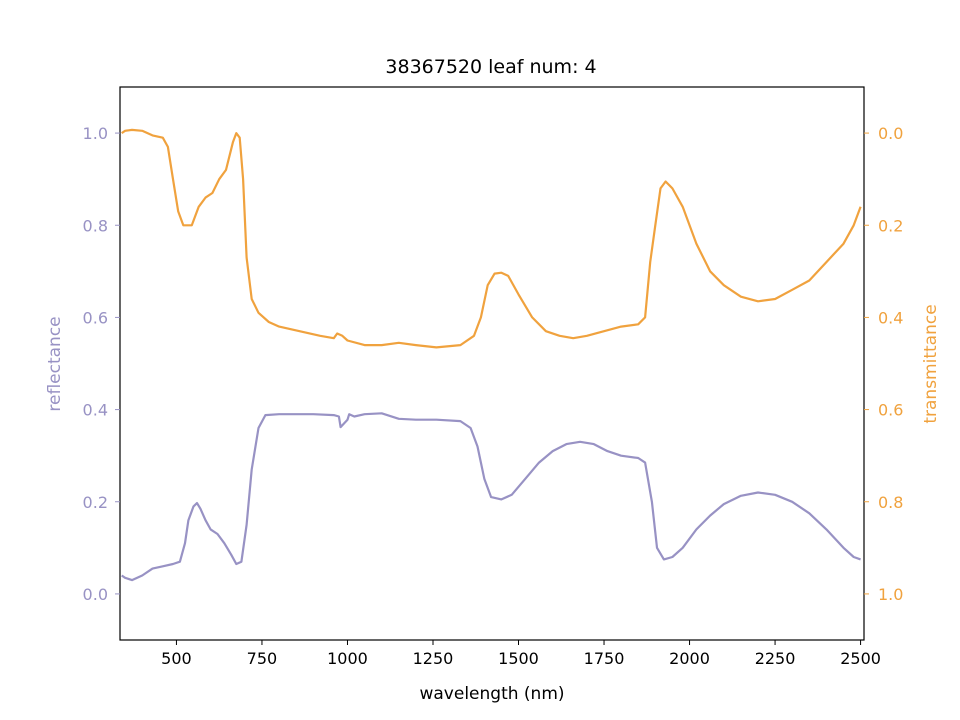  What do you see at coordinates (604, 658) in the screenshot?
I see `x-tick-label: 1750` at bounding box center [604, 658].